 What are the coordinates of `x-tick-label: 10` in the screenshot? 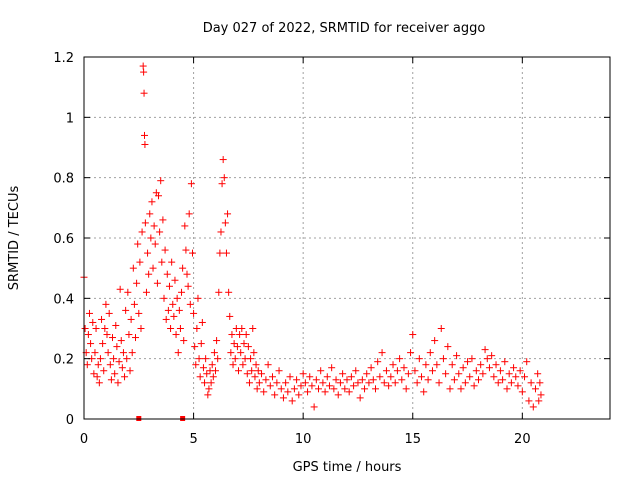 It's located at (303, 439).